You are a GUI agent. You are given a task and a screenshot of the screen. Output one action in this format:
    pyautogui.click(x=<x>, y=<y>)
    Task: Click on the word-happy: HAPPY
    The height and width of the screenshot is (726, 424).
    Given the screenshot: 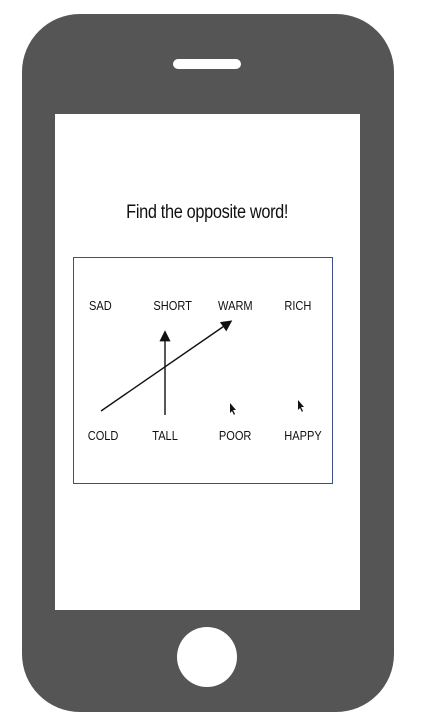 What is the action you would take?
    pyautogui.click(x=303, y=435)
    